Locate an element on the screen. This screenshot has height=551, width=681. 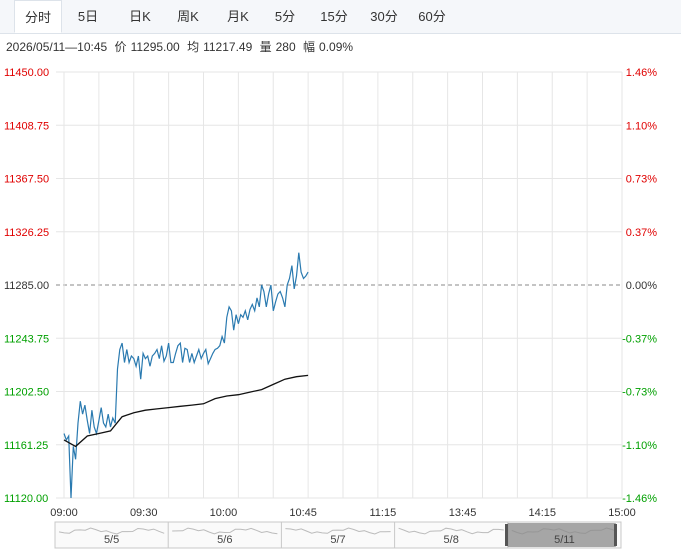
navigator-handle-right is located at coordinates (615, 535).